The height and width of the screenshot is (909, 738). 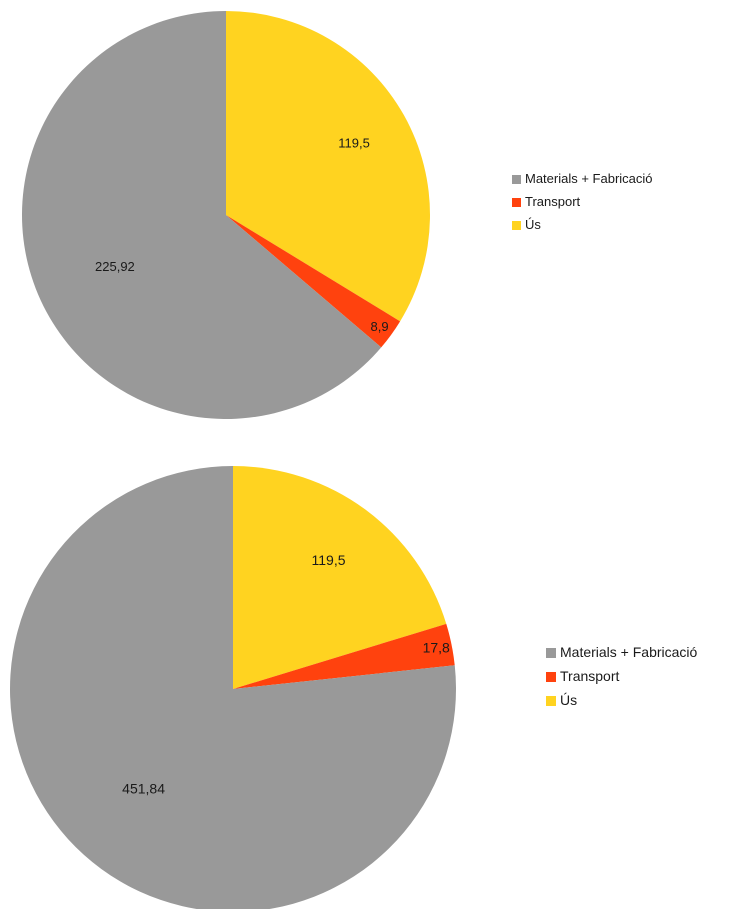 I want to click on data-label-transport: 17,8, so click(x=436, y=647).